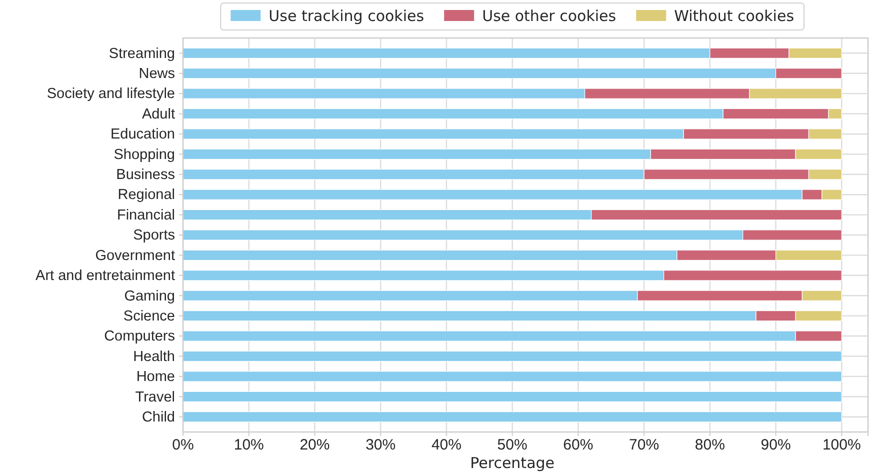 The height and width of the screenshot is (476, 869). What do you see at coordinates (144, 154) in the screenshot?
I see `y-tick-label: Shopping` at bounding box center [144, 154].